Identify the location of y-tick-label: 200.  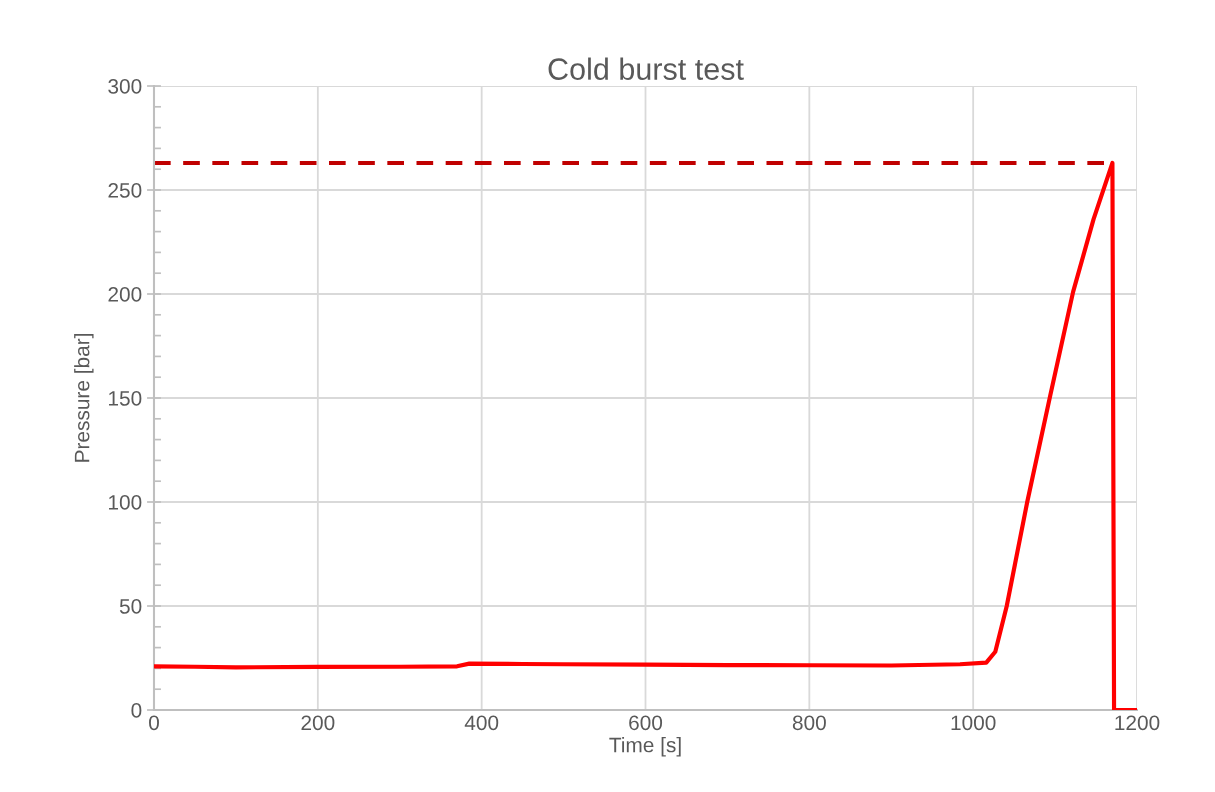
(125, 294).